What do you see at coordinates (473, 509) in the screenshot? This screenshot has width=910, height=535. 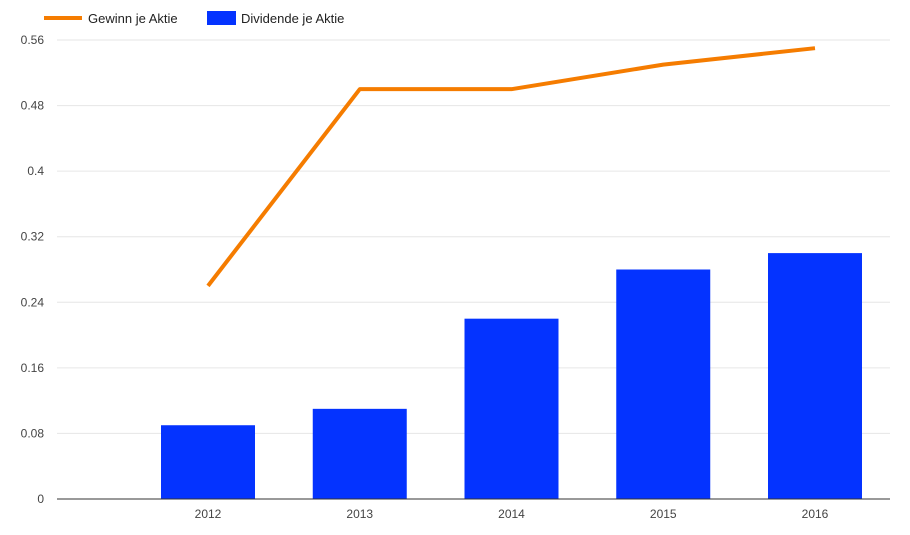 I see `x-axis: 2012 2013 2014 2015 2016` at bounding box center [473, 509].